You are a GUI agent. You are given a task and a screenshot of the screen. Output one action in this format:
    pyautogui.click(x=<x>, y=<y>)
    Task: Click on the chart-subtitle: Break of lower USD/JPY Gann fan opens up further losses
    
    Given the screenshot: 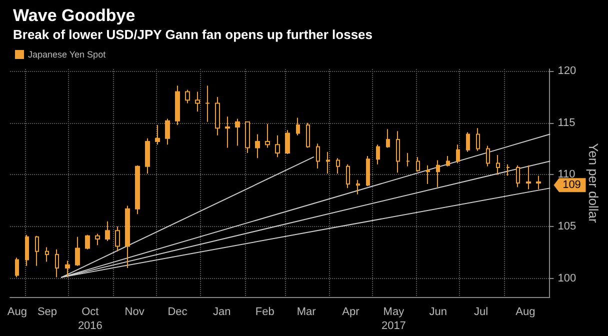 What is the action you would take?
    pyautogui.click(x=193, y=34)
    